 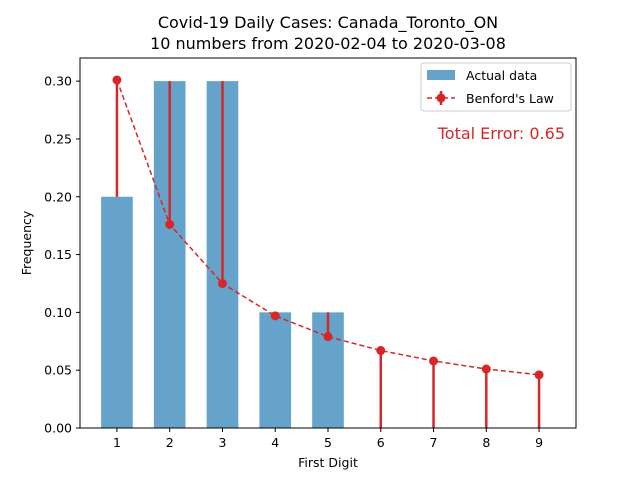 I want to click on x-tick-label-7: 7, so click(x=434, y=442).